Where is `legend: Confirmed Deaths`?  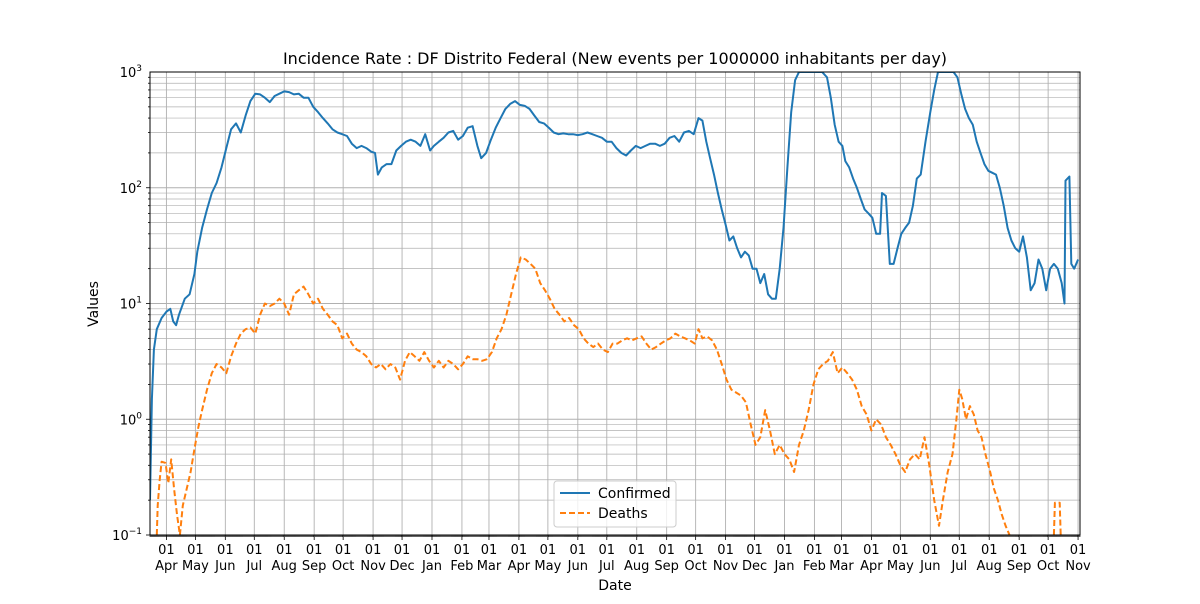
legend: Confirmed Deaths is located at coordinates (615, 504).